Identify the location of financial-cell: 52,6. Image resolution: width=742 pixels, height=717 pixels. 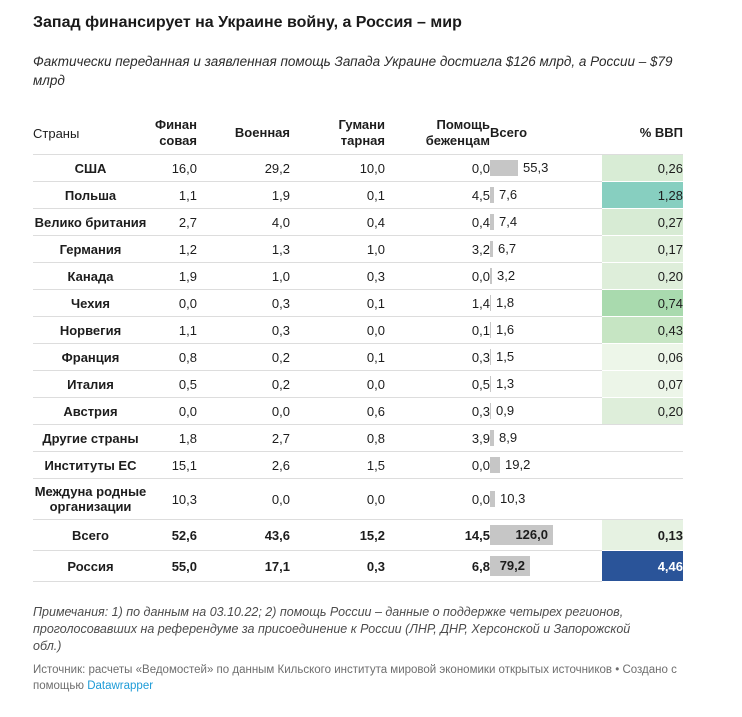
(172, 535).